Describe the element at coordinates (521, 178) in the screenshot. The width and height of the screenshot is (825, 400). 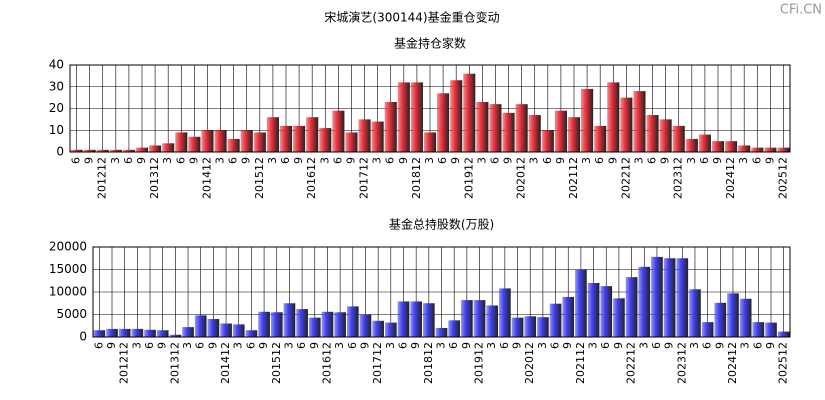
I see `x-tick-label: 202012` at that location.